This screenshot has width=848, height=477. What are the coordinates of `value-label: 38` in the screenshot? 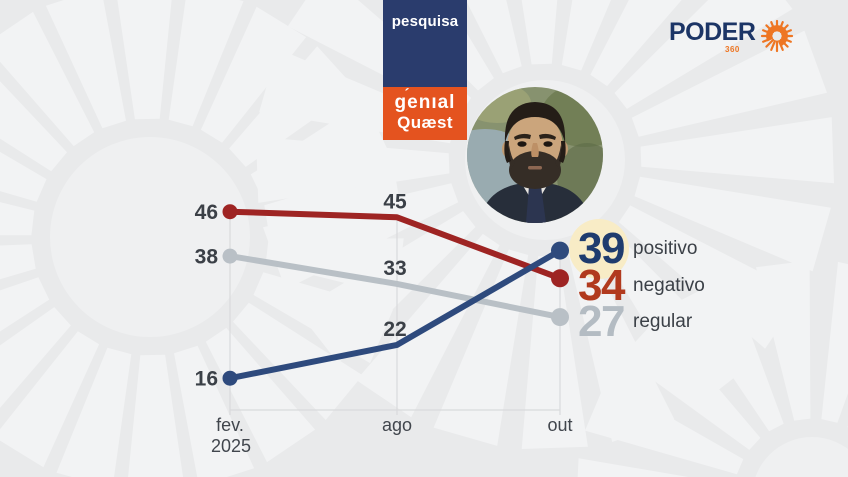 It's located at (207, 257).